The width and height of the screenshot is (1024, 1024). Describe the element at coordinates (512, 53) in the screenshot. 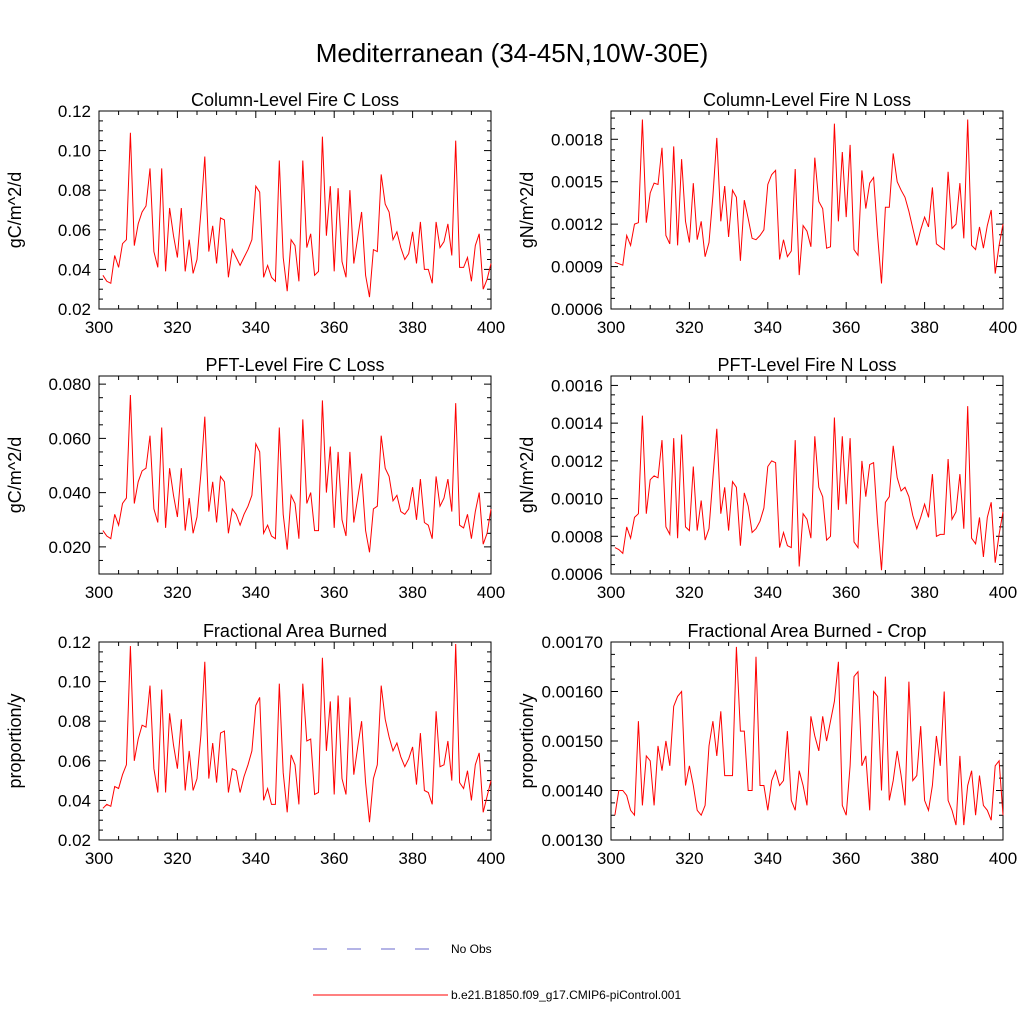

I see `figure-title: Mediterranean (34-45N,10W-30E)` at that location.